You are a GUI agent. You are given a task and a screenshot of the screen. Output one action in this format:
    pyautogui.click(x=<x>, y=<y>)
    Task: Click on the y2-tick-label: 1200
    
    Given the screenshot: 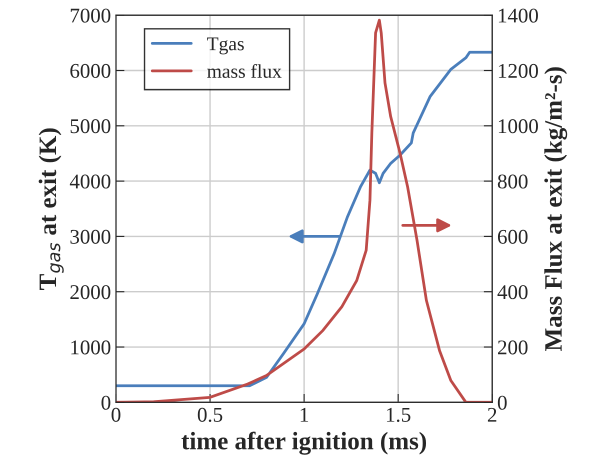 What is the action you would take?
    pyautogui.click(x=518, y=71)
    